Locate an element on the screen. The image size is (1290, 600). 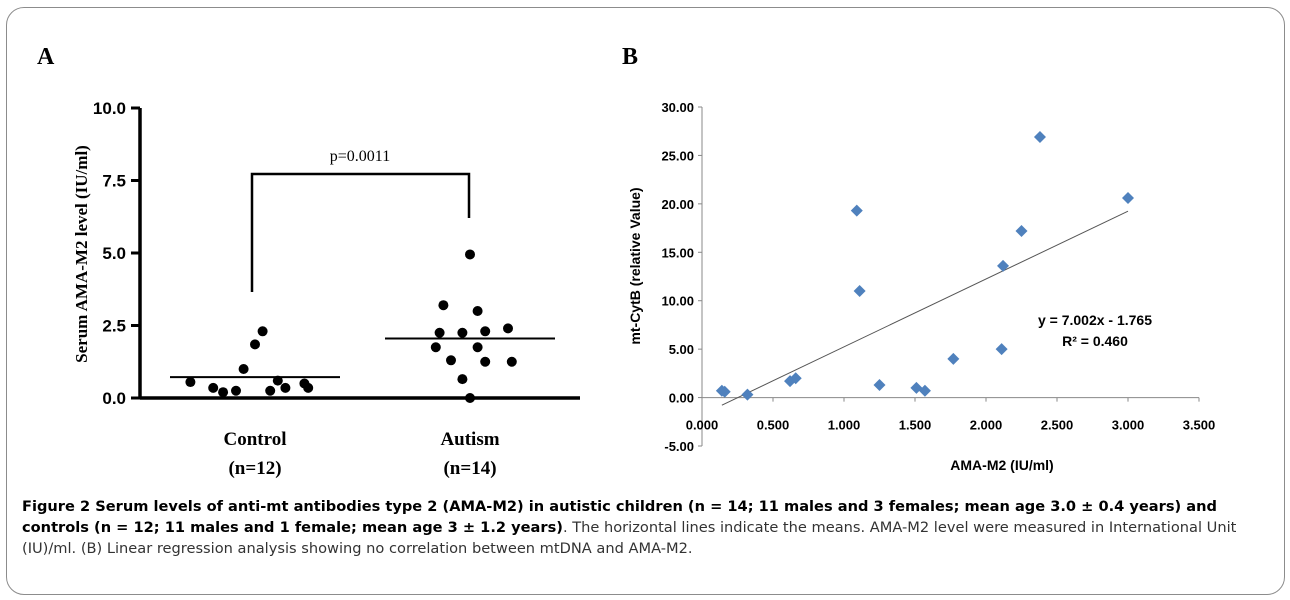
p-value-label: p=0.0011 is located at coordinates (360, 156).